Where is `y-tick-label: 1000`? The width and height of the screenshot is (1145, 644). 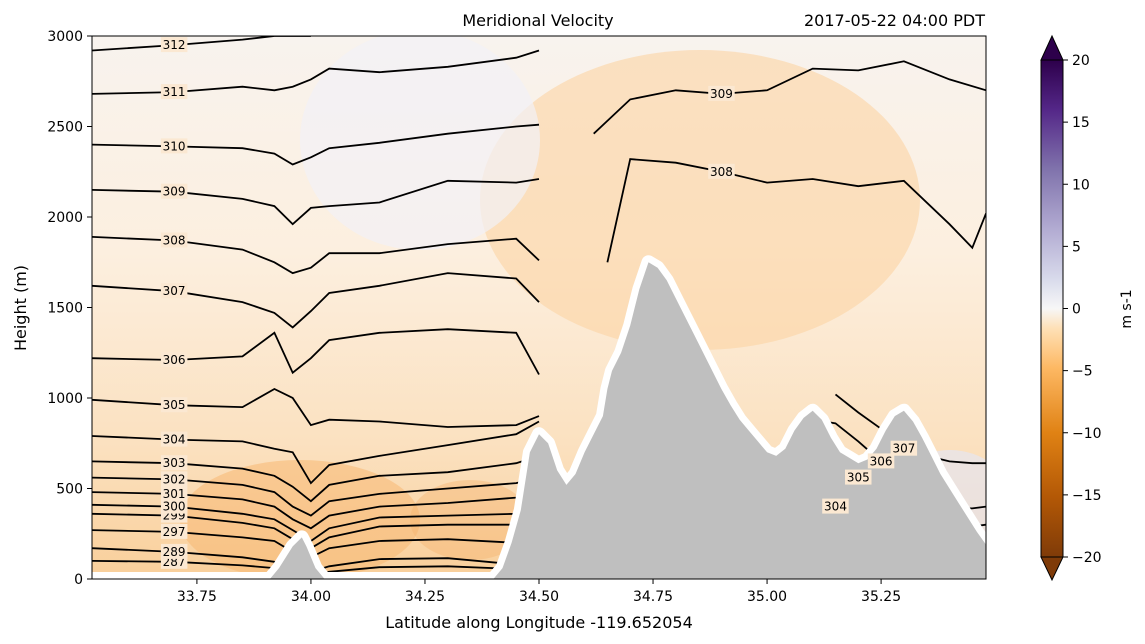 y-tick-label: 1000 is located at coordinates (65, 399).